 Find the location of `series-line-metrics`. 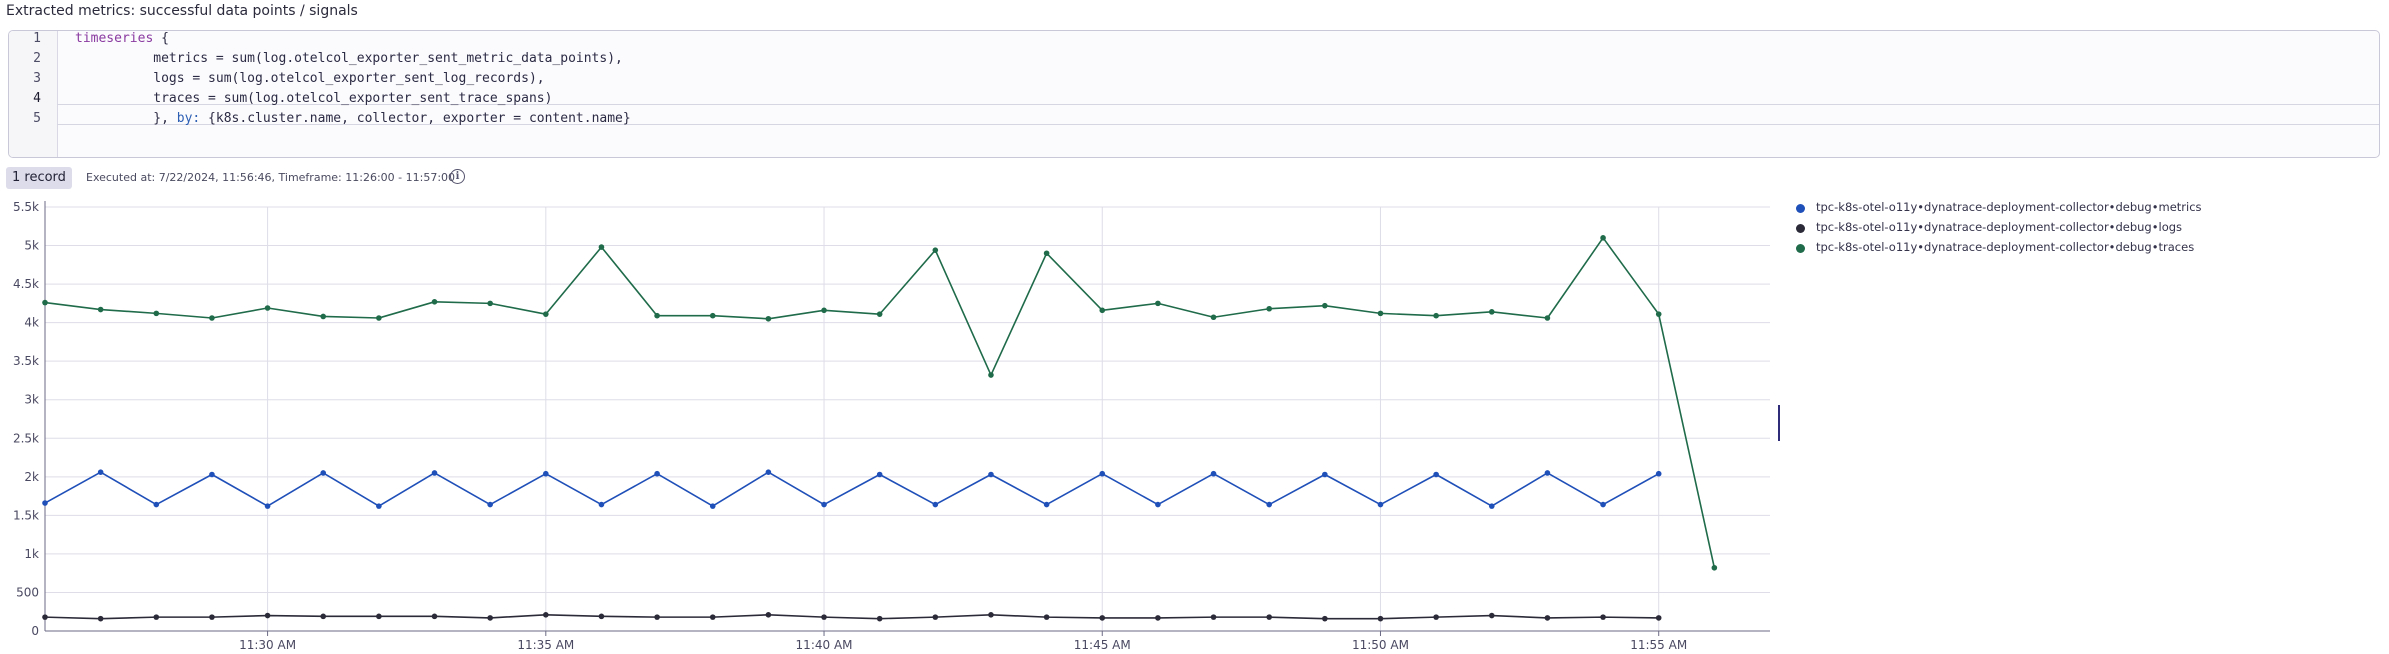

series-line-metrics is located at coordinates (852, 489).